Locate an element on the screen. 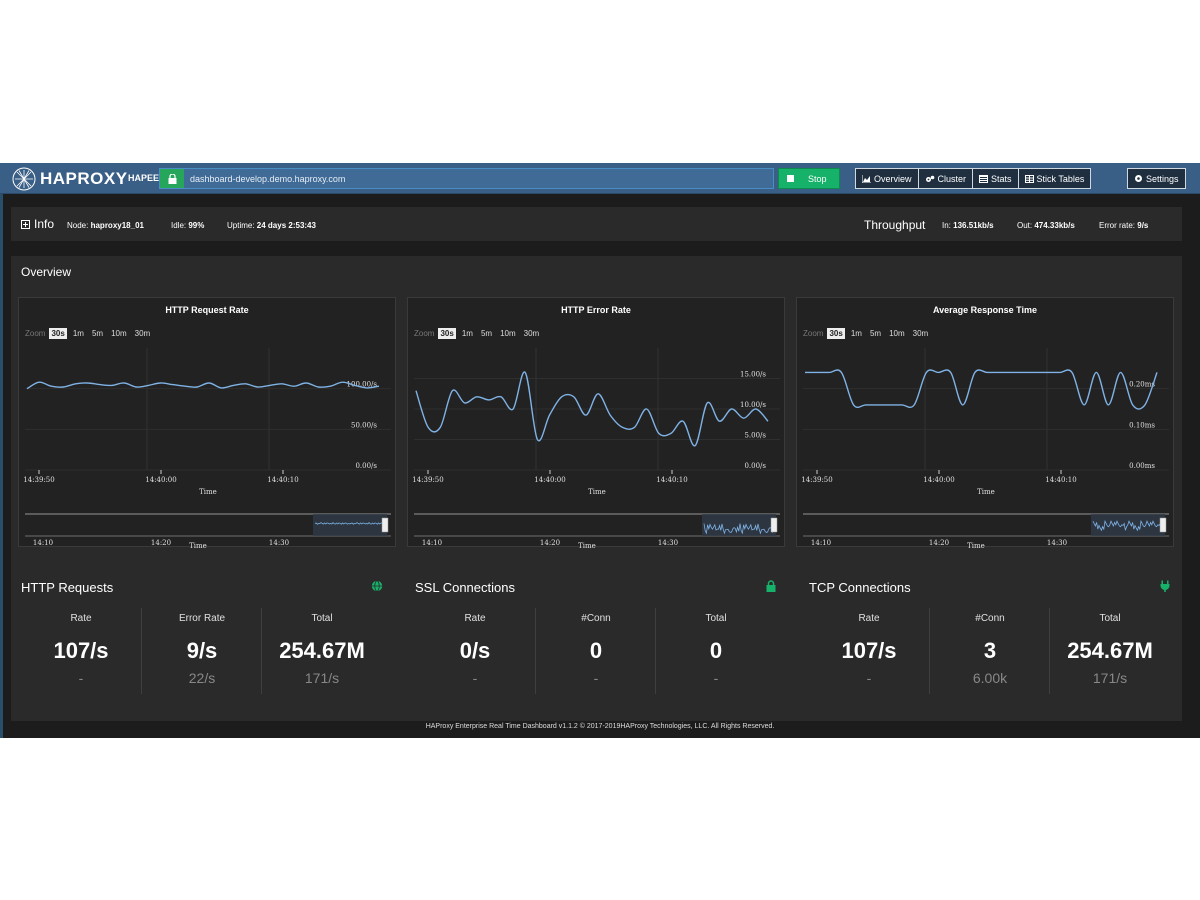 The height and width of the screenshot is (900, 1200). settings-button: Settings is located at coordinates (1156, 178).